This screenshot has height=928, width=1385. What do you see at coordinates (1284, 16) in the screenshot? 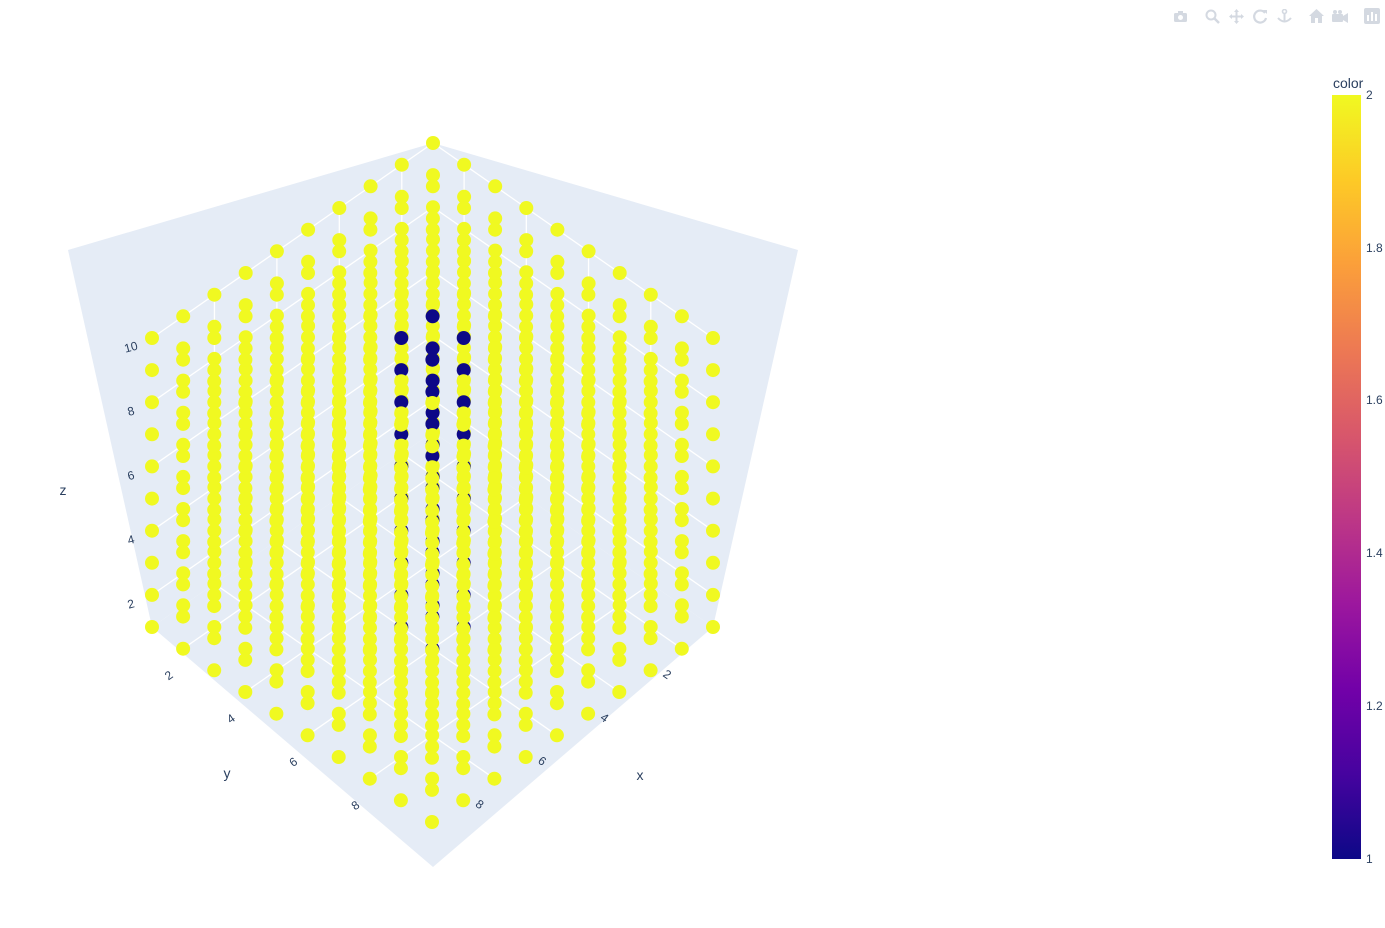
I see `turntable-rotation-icon` at bounding box center [1284, 16].